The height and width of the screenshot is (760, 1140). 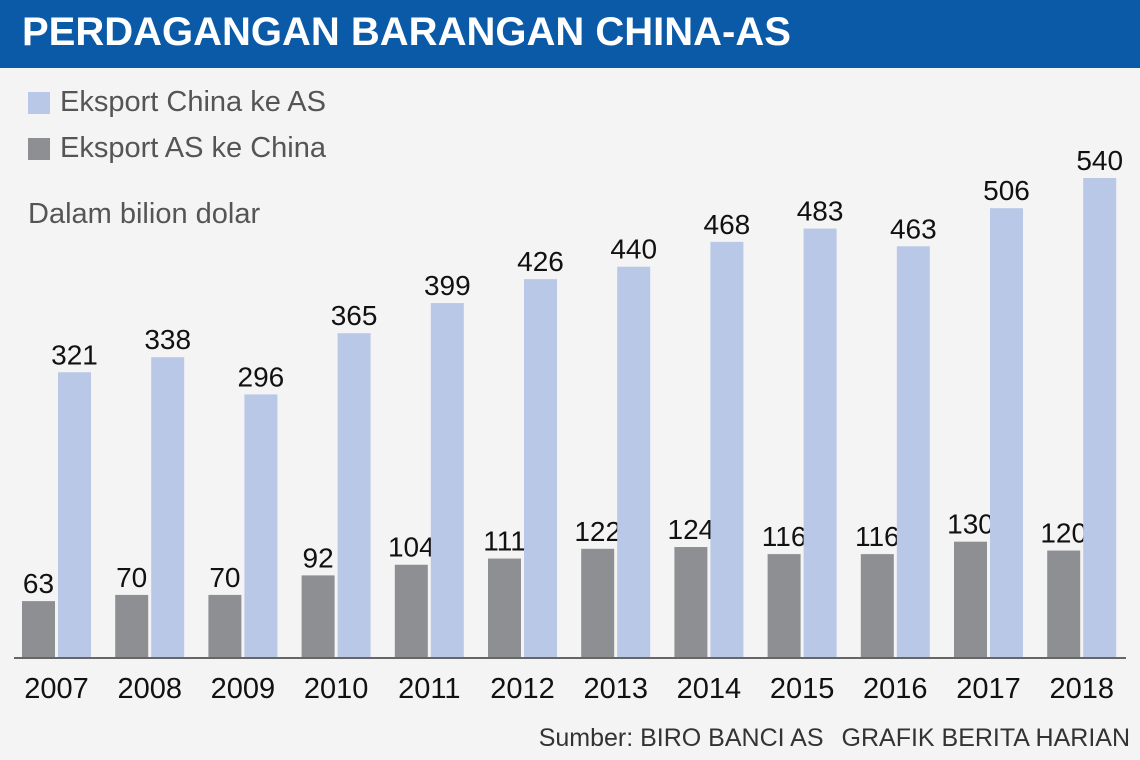 What do you see at coordinates (691, 529) in the screenshot?
I see `data-label-us-export-2014: 124` at bounding box center [691, 529].